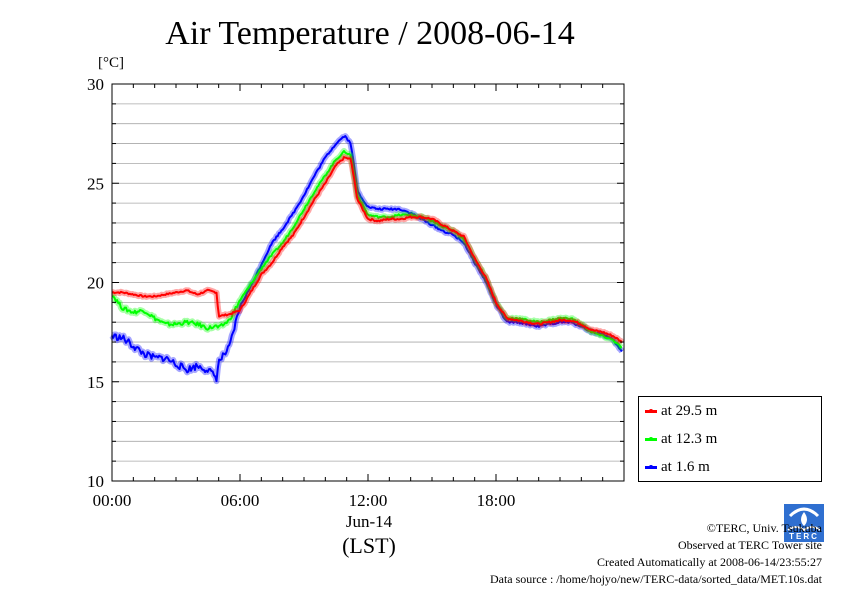 Image resolution: width=842 pixels, height=595 pixels. I want to click on legend-entry-1-6m: at 1.6 m, so click(677, 467).